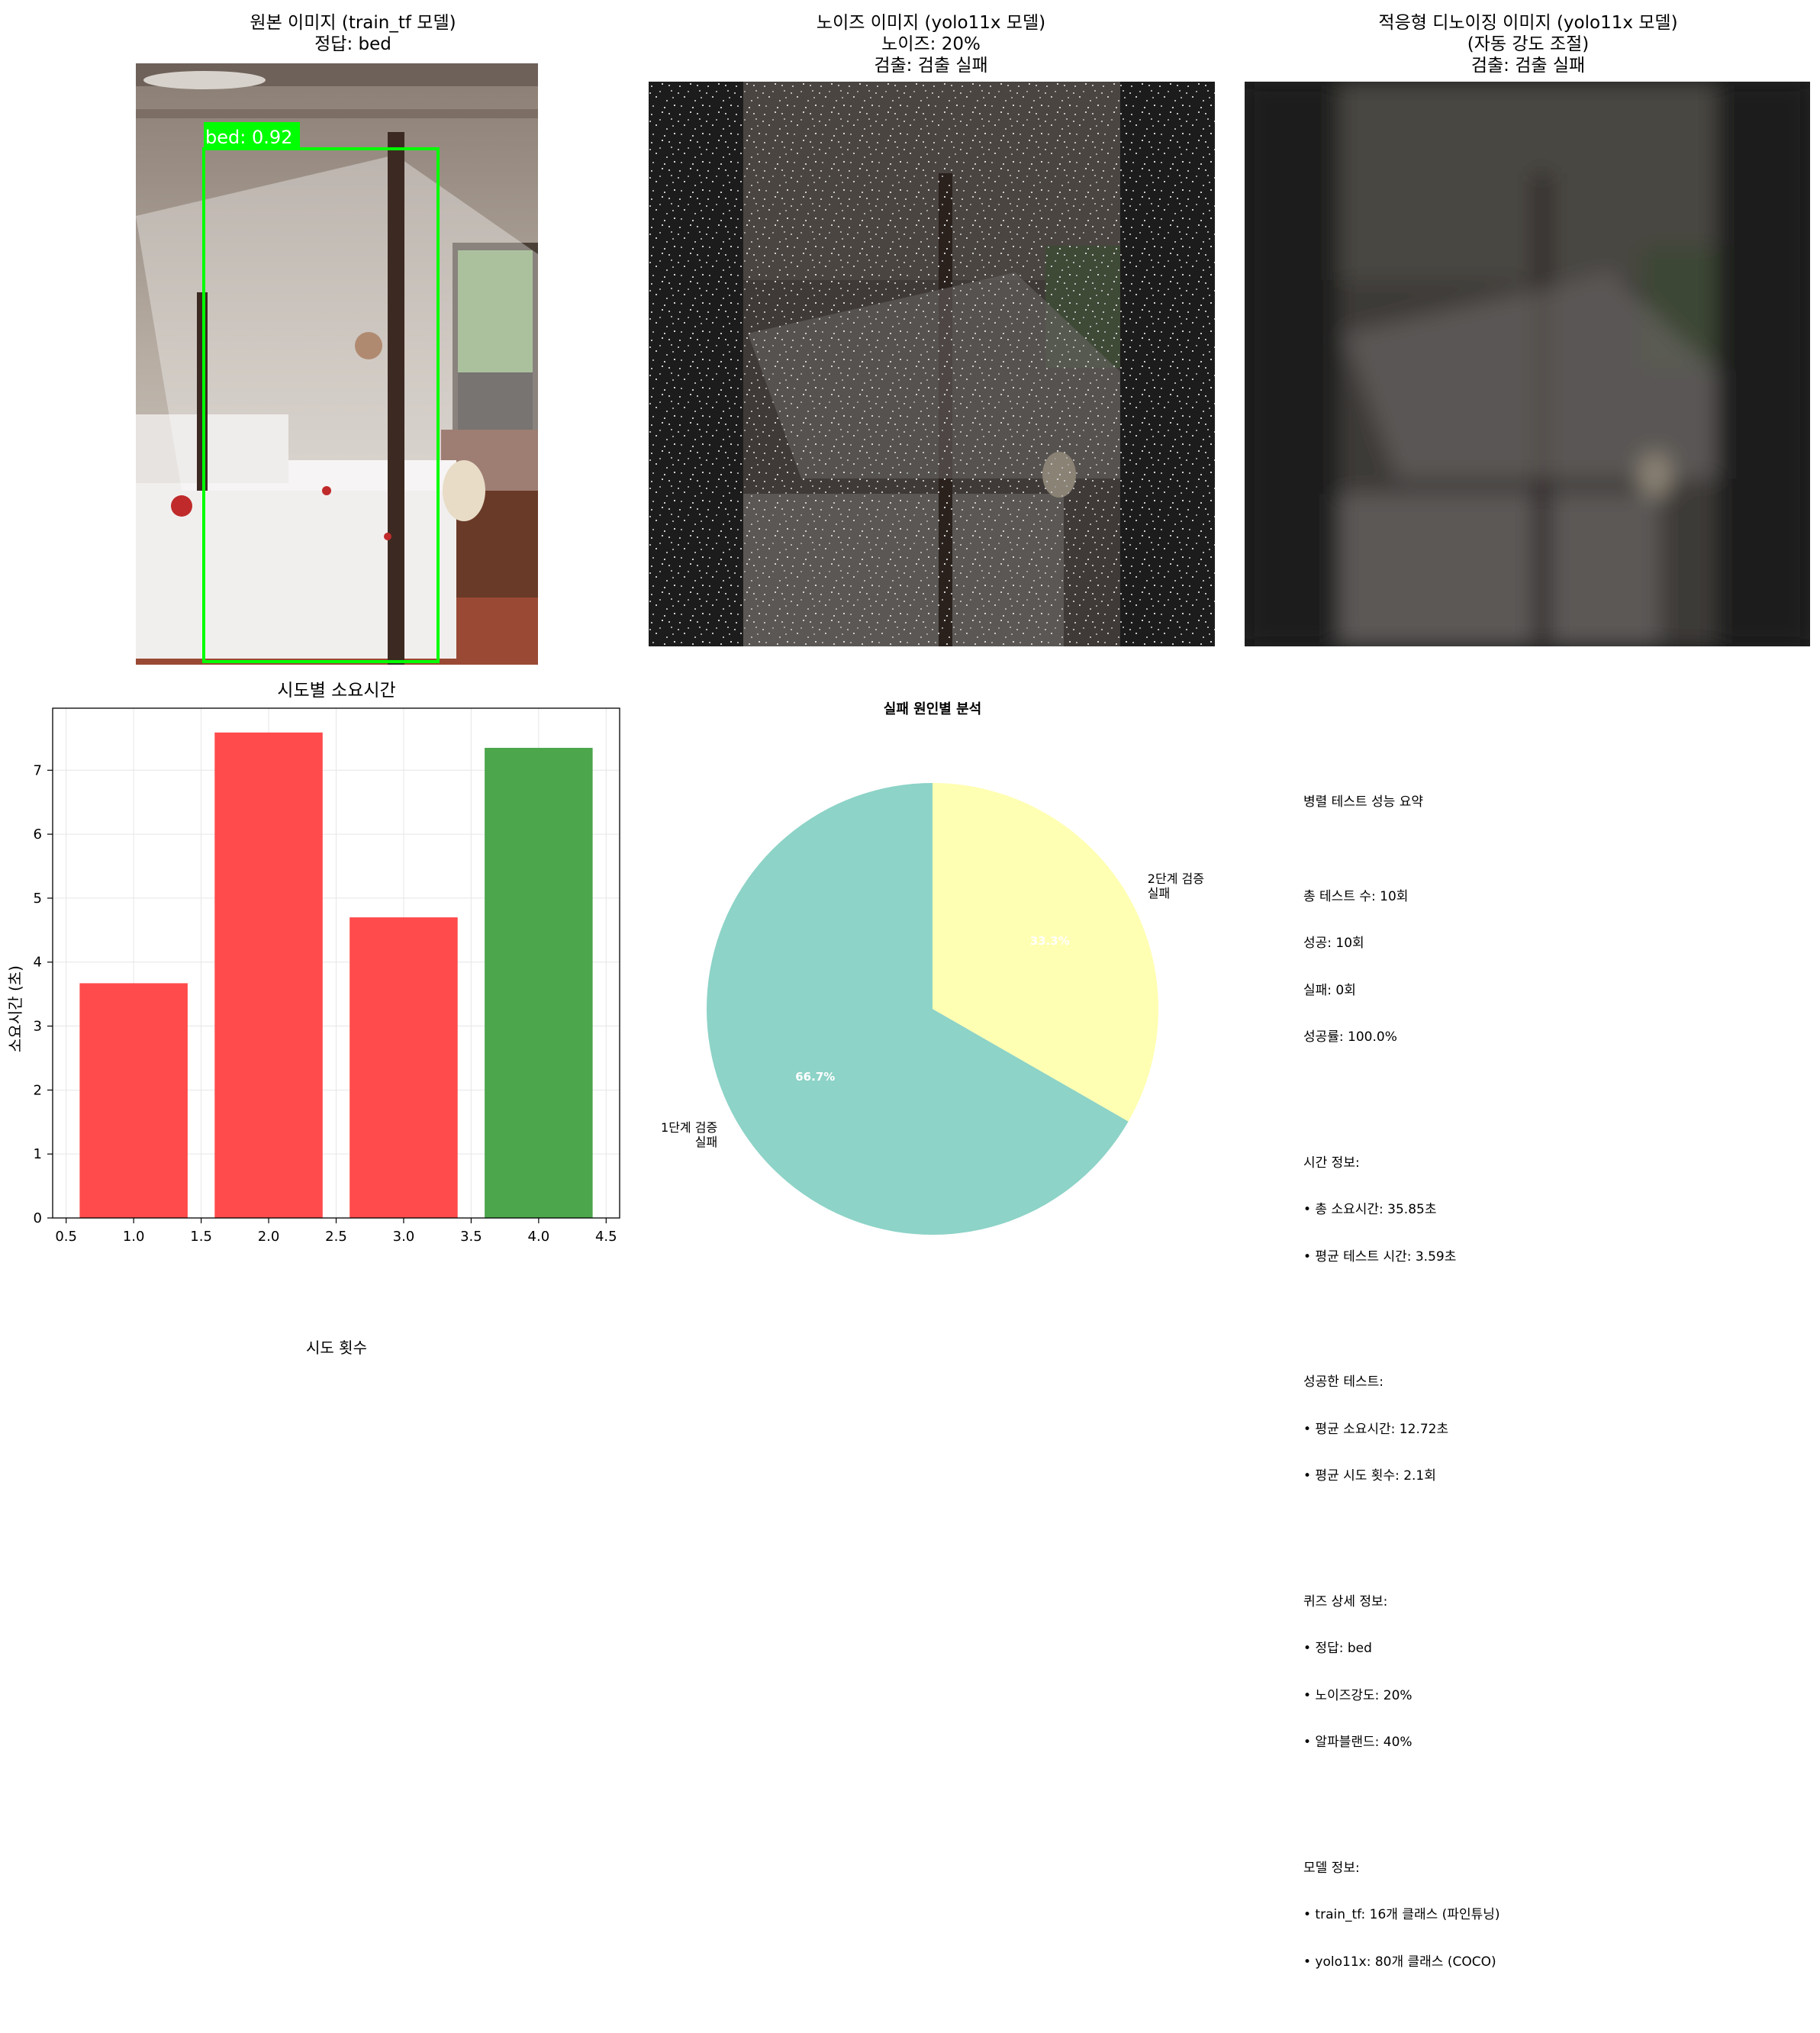 The image size is (1820, 2033). I want to click on original-image: bed: 0.92, so click(337, 364).